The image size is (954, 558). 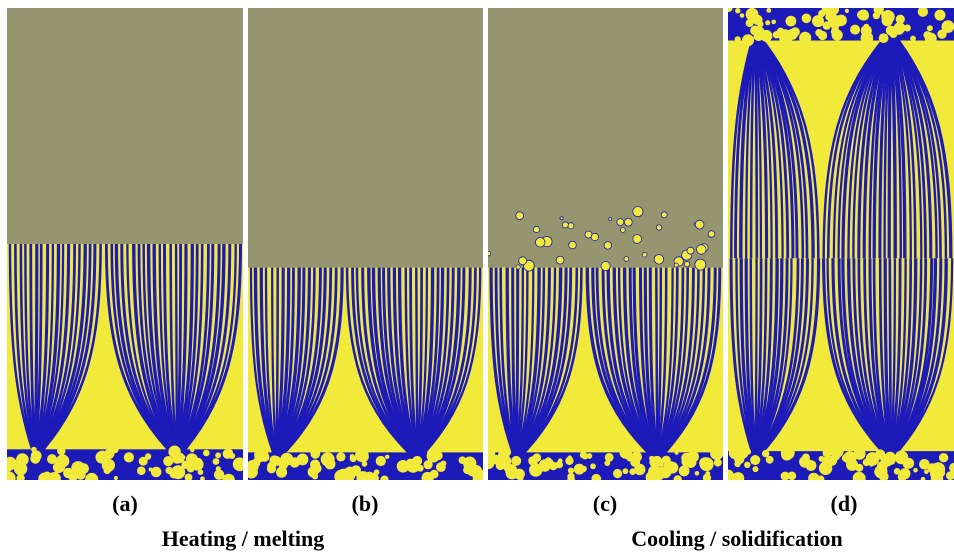 I want to click on panel-a-label: (a), so click(x=125, y=503).